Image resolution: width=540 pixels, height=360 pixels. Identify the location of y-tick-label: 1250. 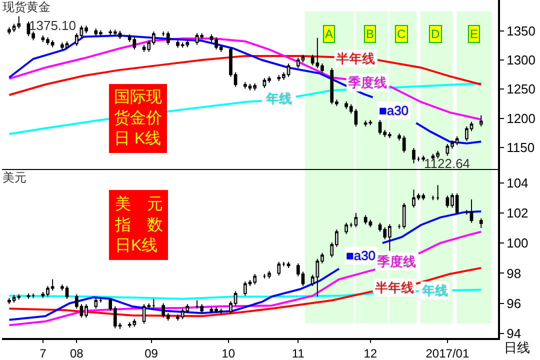
(521, 89).